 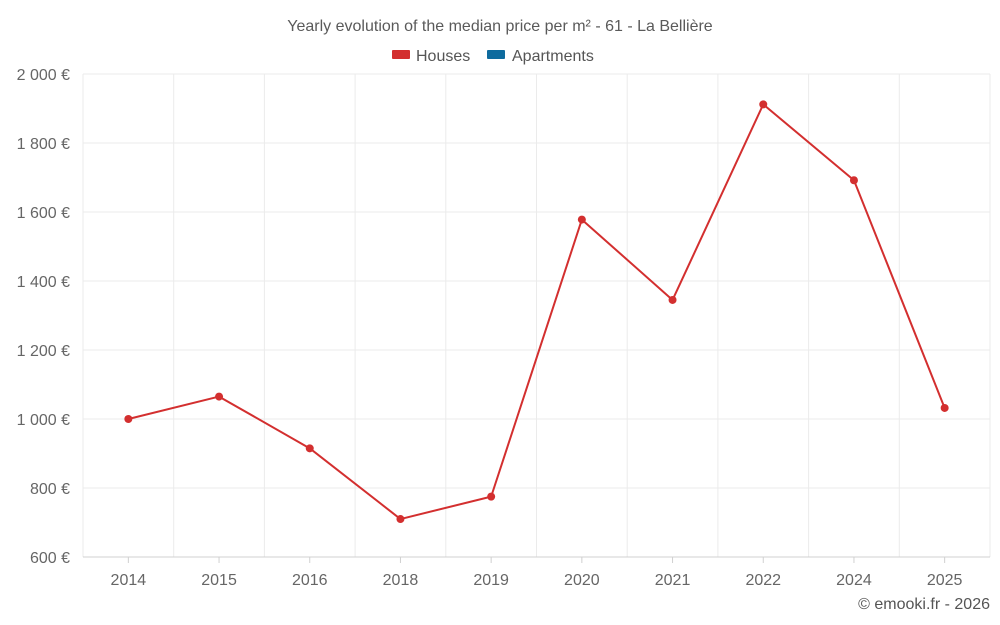 What do you see at coordinates (443, 56) in the screenshot?
I see `legend-label-houses: Houses` at bounding box center [443, 56].